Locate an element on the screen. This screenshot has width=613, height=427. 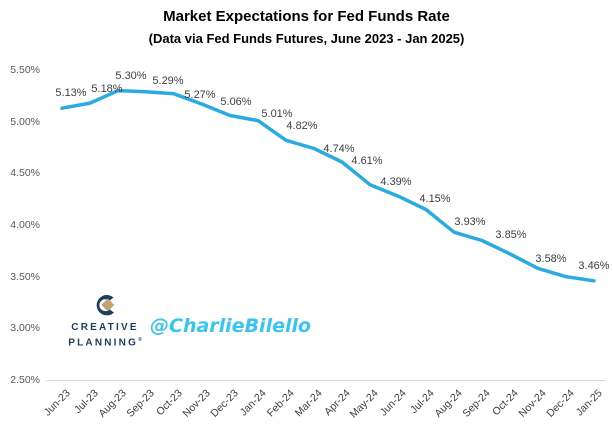
logo-line1: CREATIVE is located at coordinates (105, 327).